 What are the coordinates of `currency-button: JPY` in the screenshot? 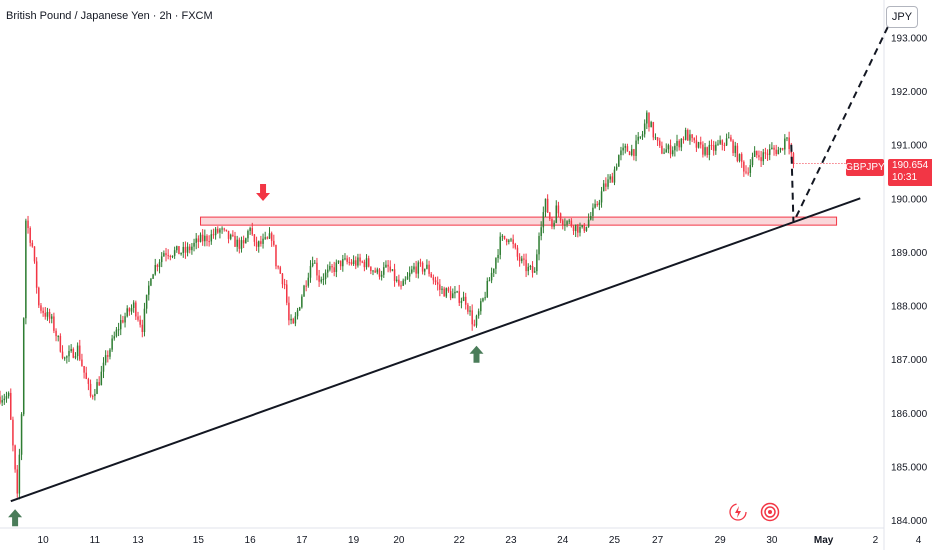 It's located at (902, 17).